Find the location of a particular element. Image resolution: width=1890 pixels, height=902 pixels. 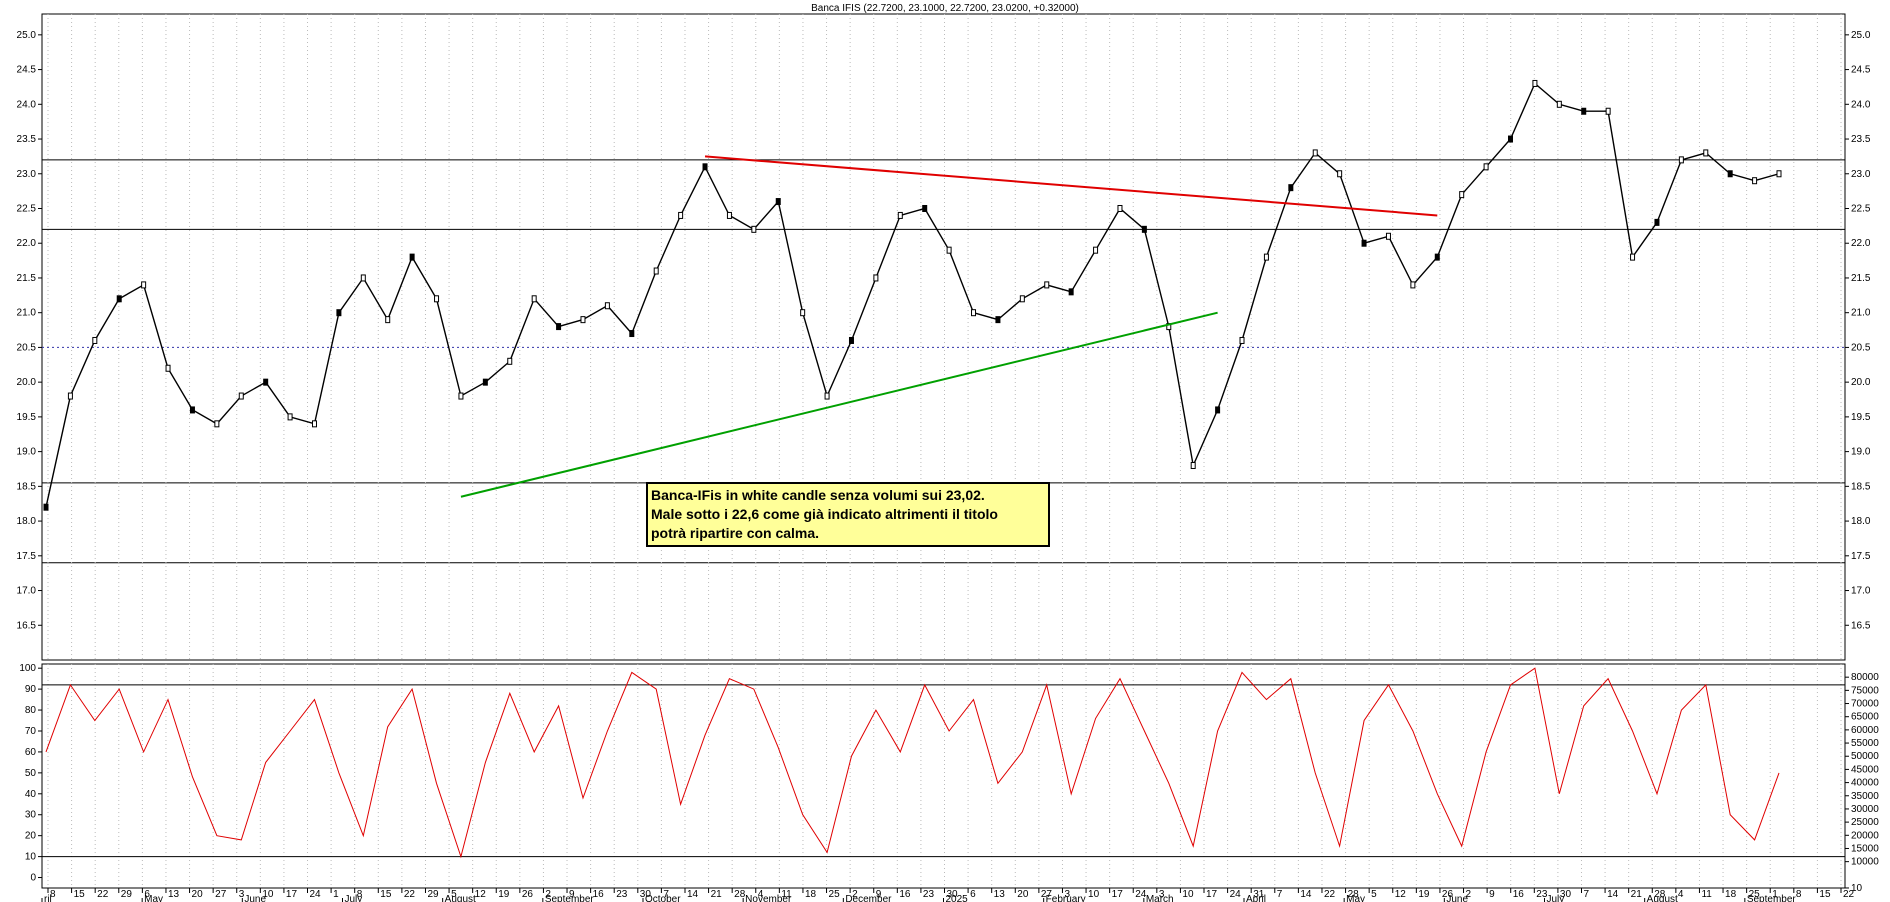

month-label: October is located at coordinates (663, 898).